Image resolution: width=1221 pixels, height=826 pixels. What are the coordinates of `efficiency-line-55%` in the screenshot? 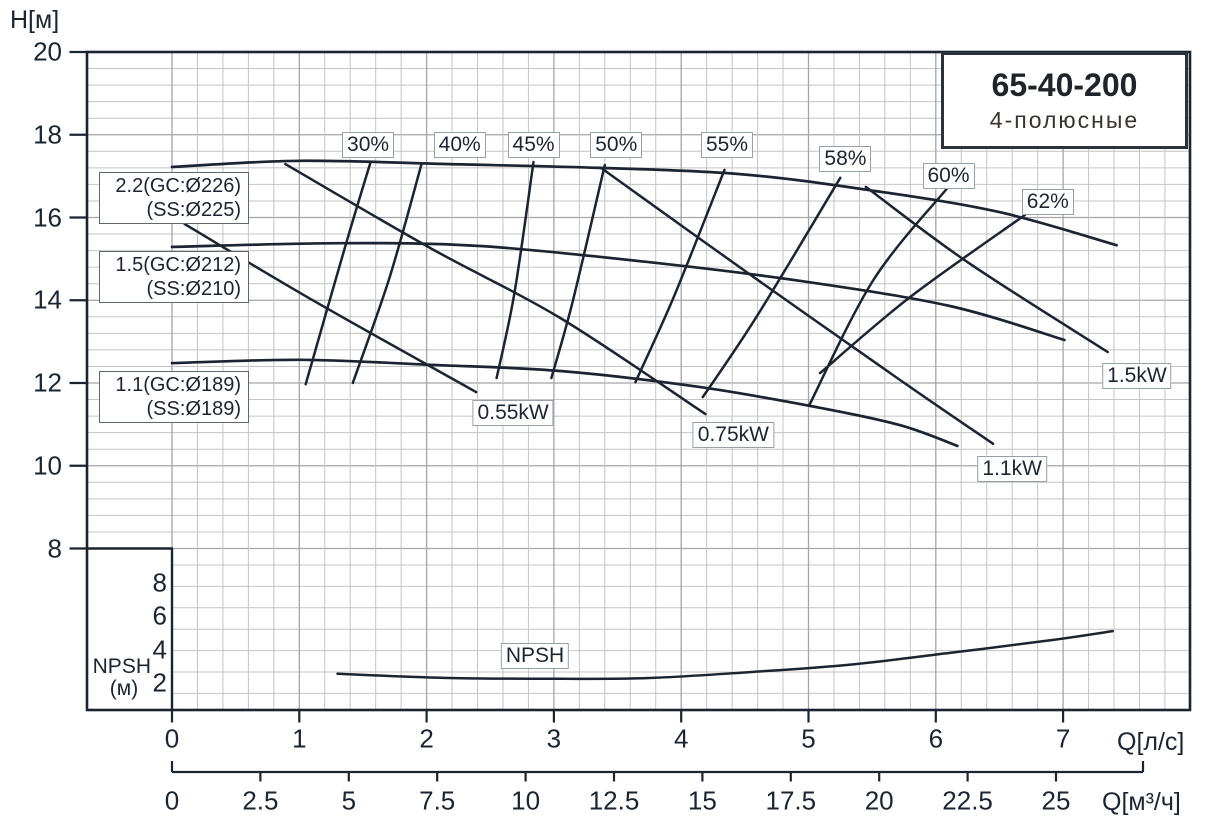 It's located at (680, 276).